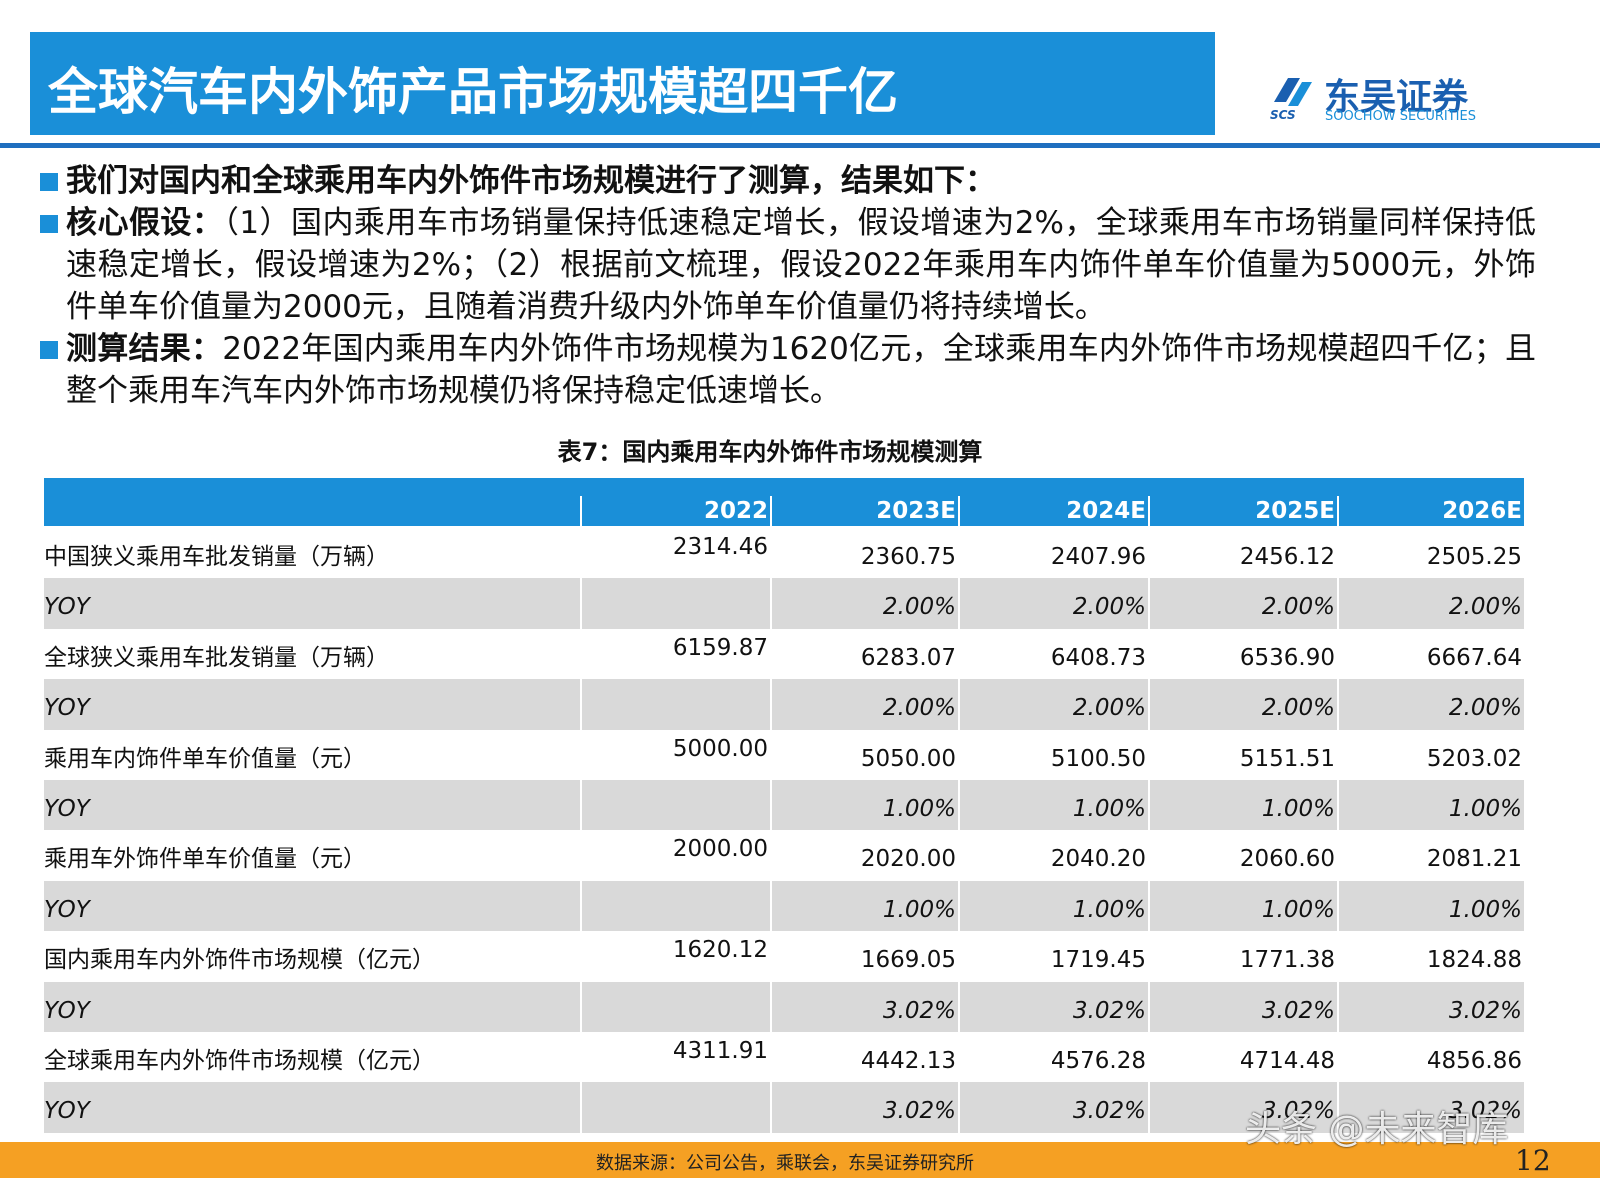 The width and height of the screenshot is (1600, 1200). What do you see at coordinates (1053, 511) in the screenshot?
I see `column-header: 2024E` at bounding box center [1053, 511].